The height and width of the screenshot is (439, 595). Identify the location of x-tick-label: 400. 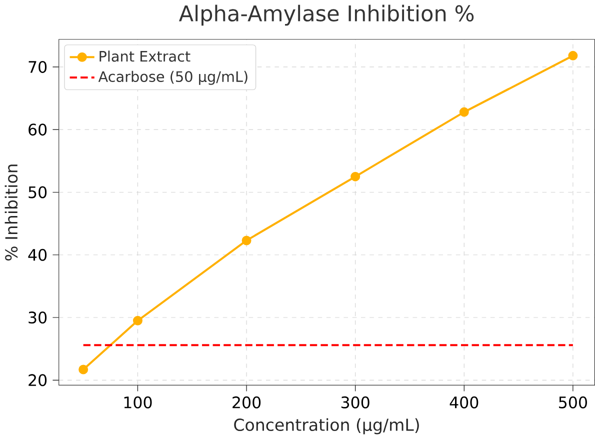
(464, 402).